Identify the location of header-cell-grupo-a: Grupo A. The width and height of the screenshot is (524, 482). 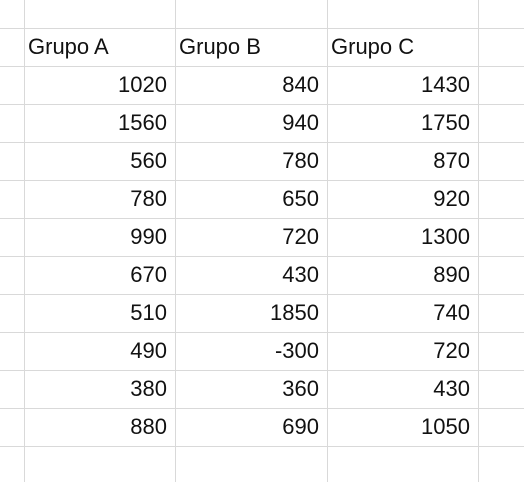
(68, 46).